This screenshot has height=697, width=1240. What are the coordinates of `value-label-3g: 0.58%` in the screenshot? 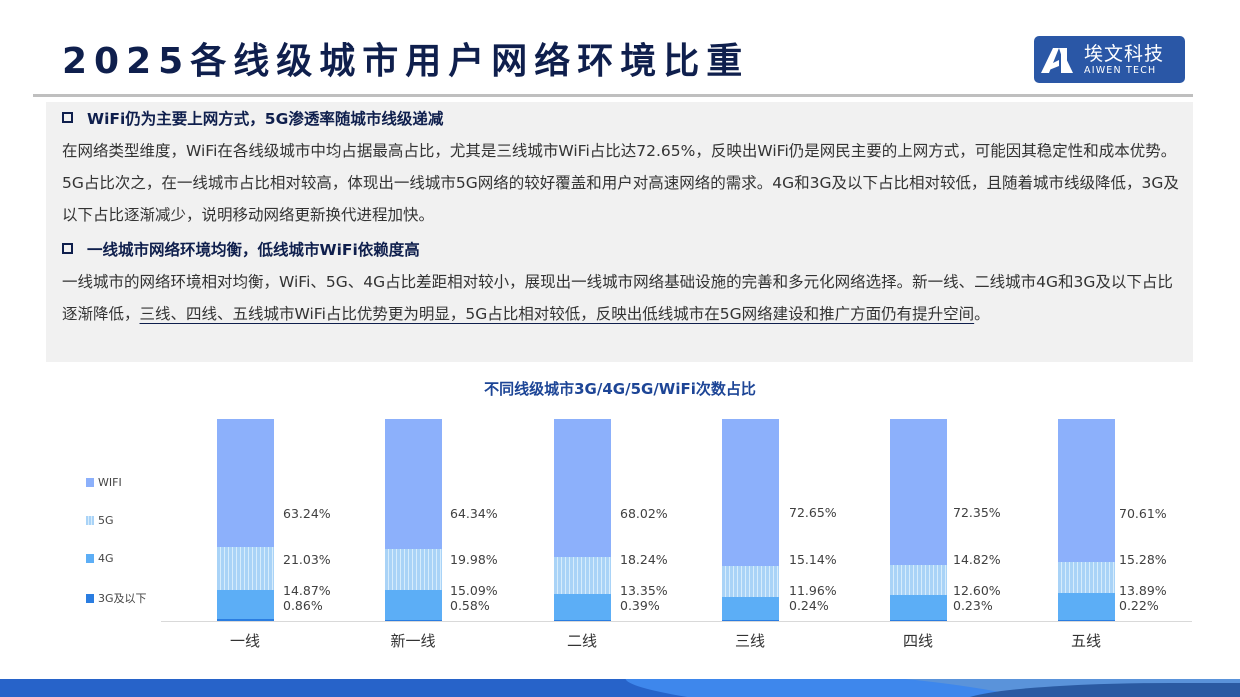 It's located at (470, 605).